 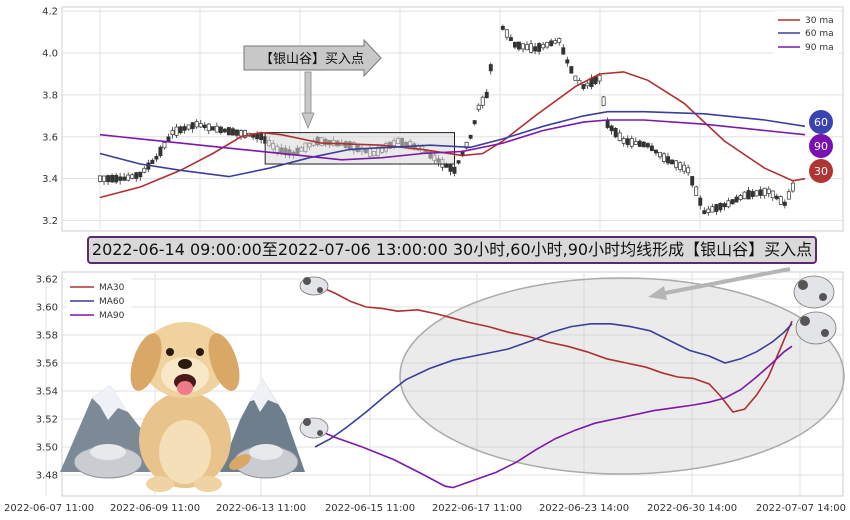 What do you see at coordinates (261, 508) in the screenshot?
I see `bottom-x-tick-label: 2022-06-13 11:00` at bounding box center [261, 508].